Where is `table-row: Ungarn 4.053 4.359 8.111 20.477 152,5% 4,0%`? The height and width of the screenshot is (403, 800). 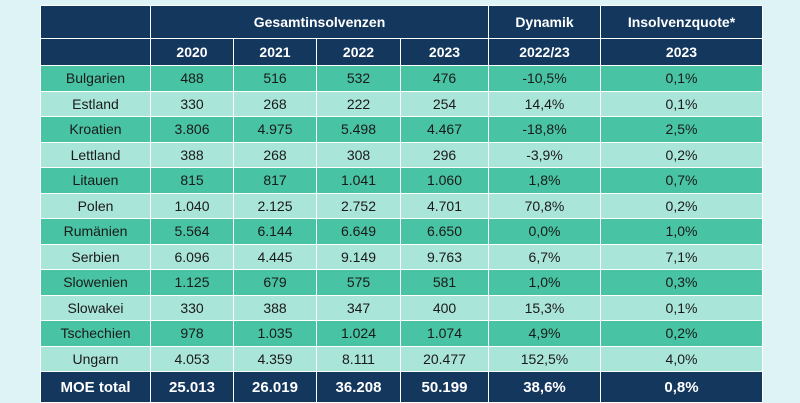
table-row: Ungarn 4.053 4.359 8.111 20.477 152,5% 4,0% is located at coordinates (401, 358).